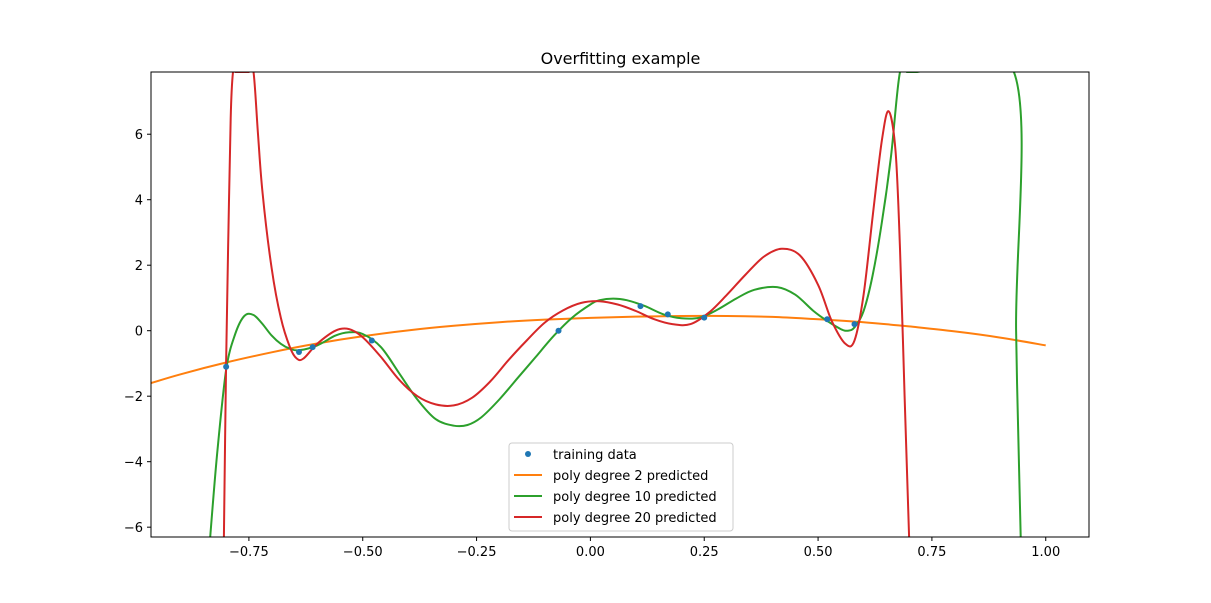  I want to click on y-tick-label: 0, so click(139, 332).